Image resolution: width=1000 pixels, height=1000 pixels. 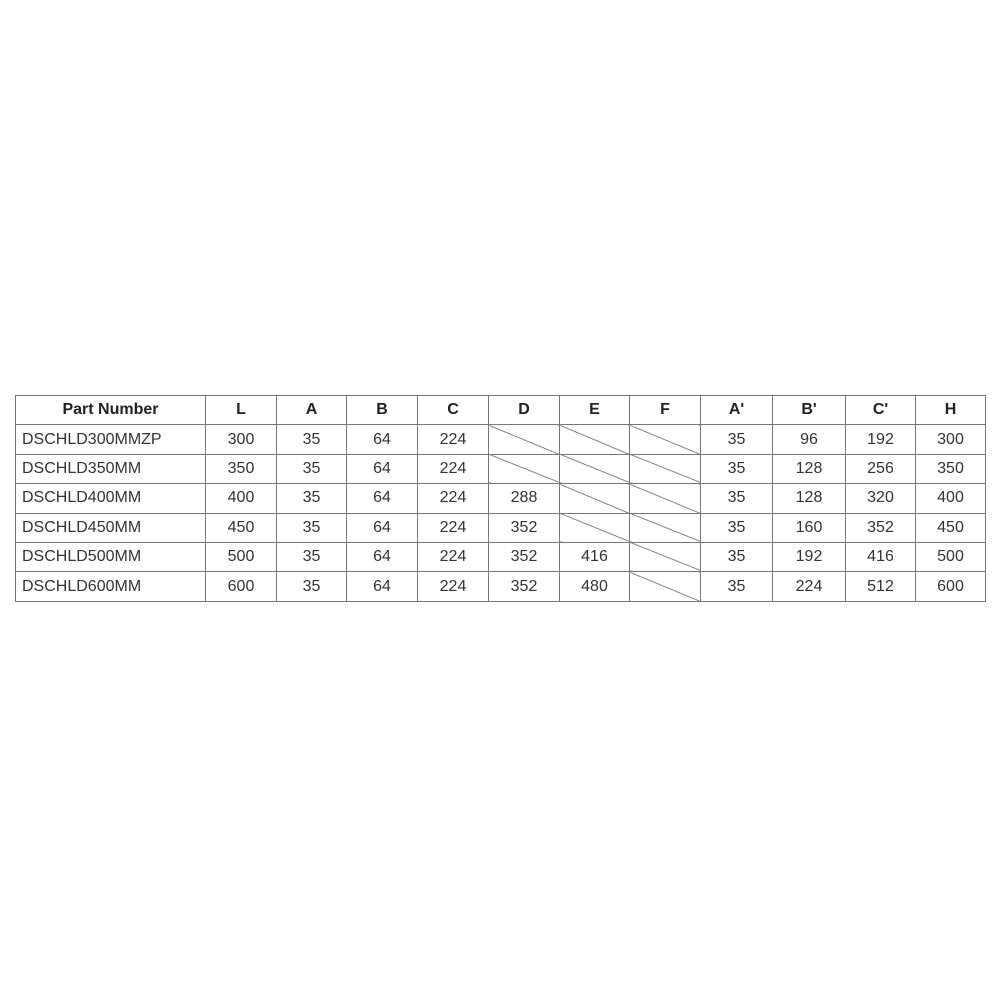 I want to click on header-cell: B', so click(x=809, y=410).